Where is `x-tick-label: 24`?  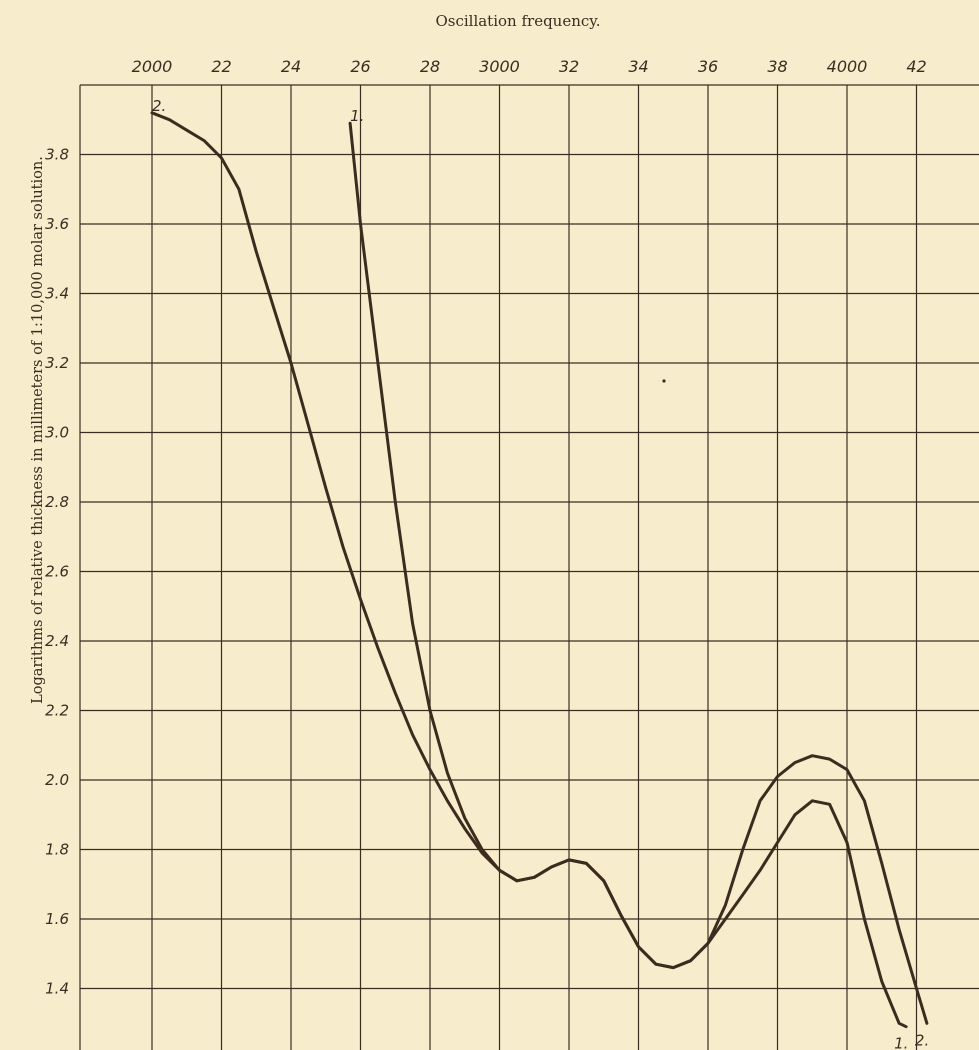
x-tick-label: 24 is located at coordinates (291, 66).